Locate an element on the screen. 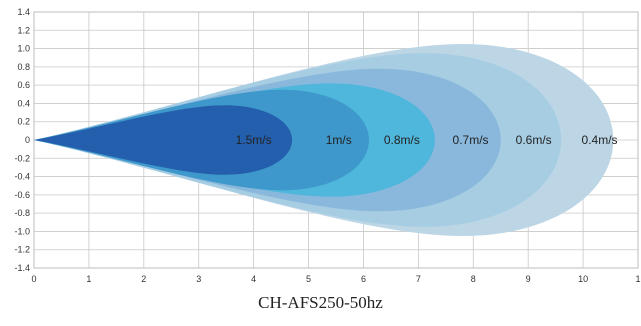 The width and height of the screenshot is (641, 326). chart-caption: CH-AFS250-50hz is located at coordinates (320, 302).